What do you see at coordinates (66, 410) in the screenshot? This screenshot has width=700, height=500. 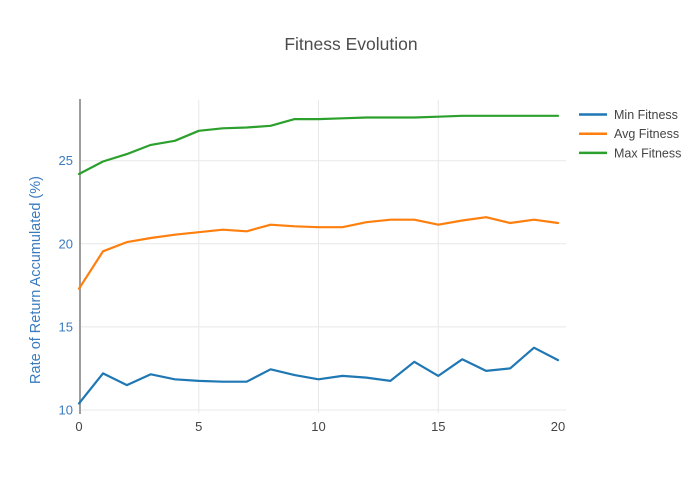 I see `y-tick-label: 10` at bounding box center [66, 410].